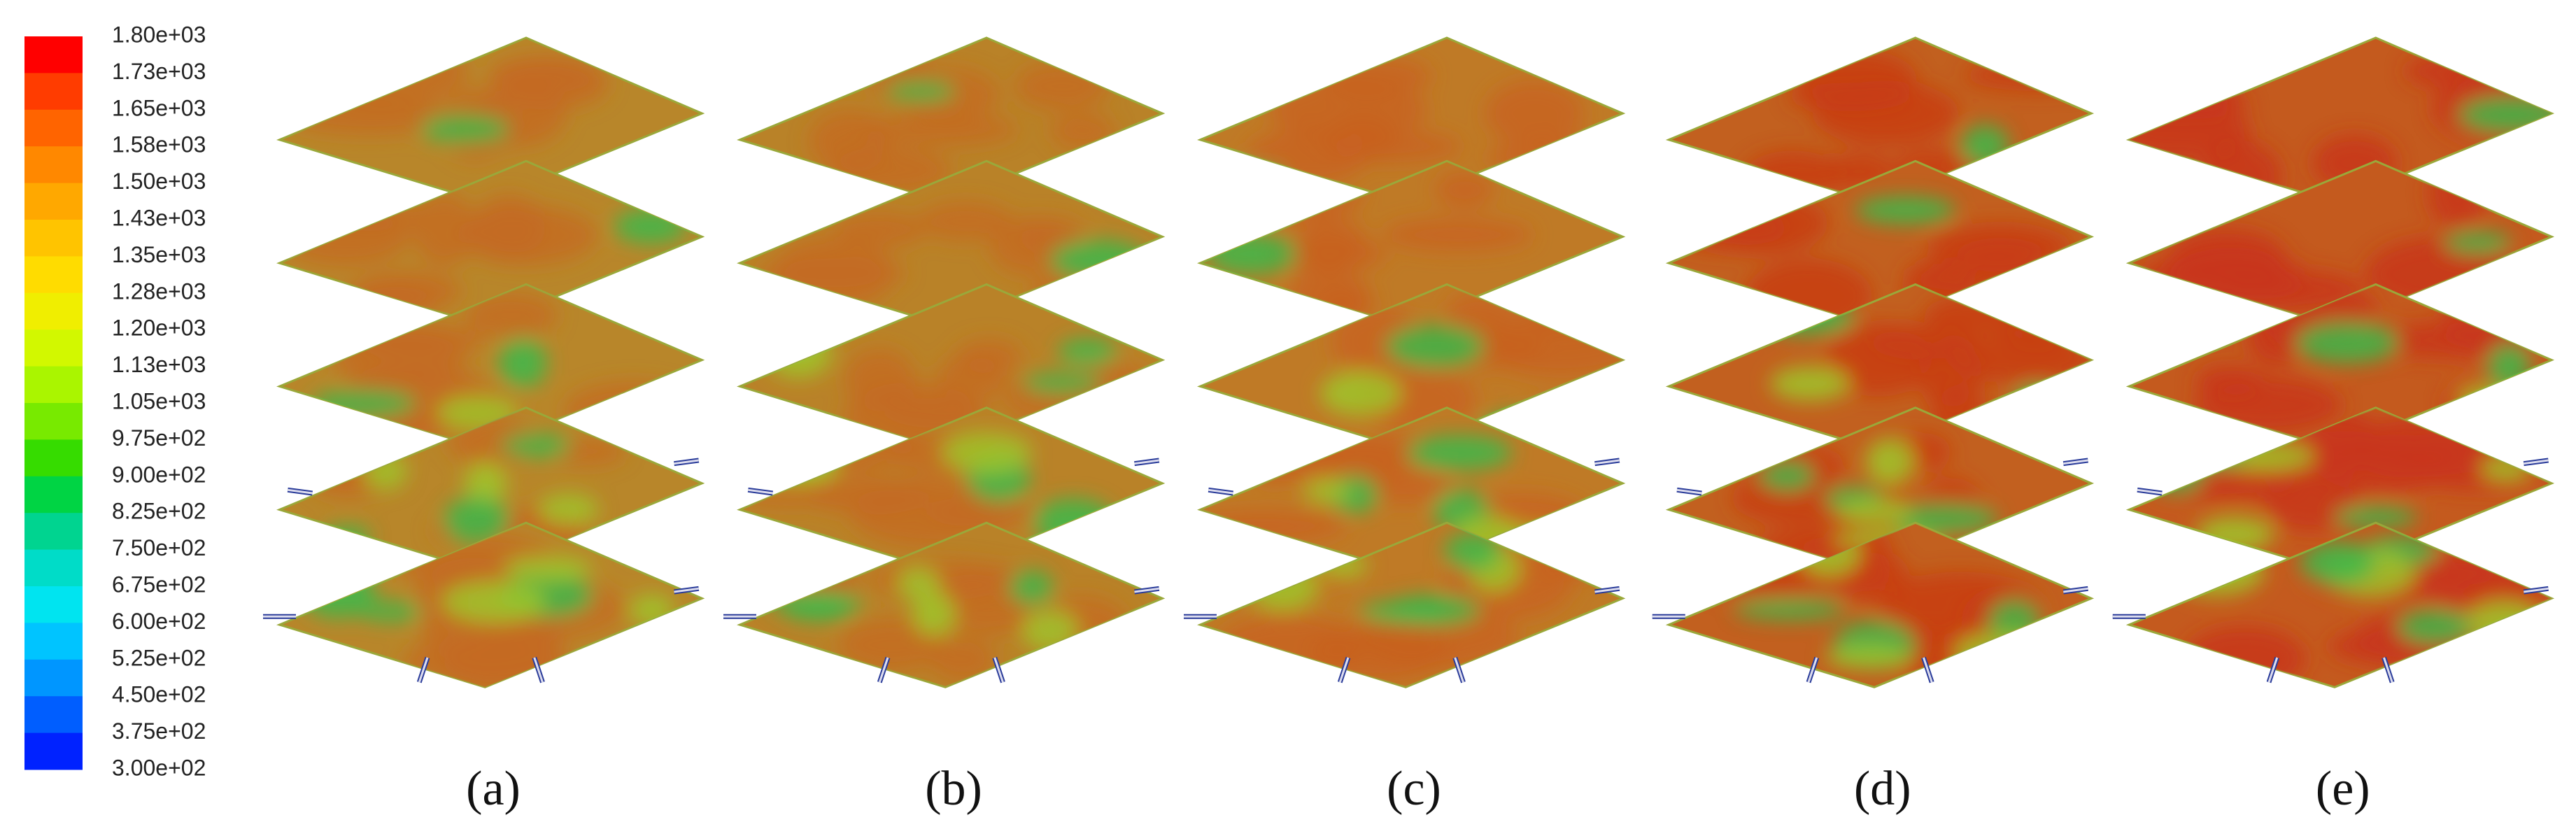  Describe the element at coordinates (159, 34) in the screenshot. I see `colorbar-label: 1.80e+03` at that location.